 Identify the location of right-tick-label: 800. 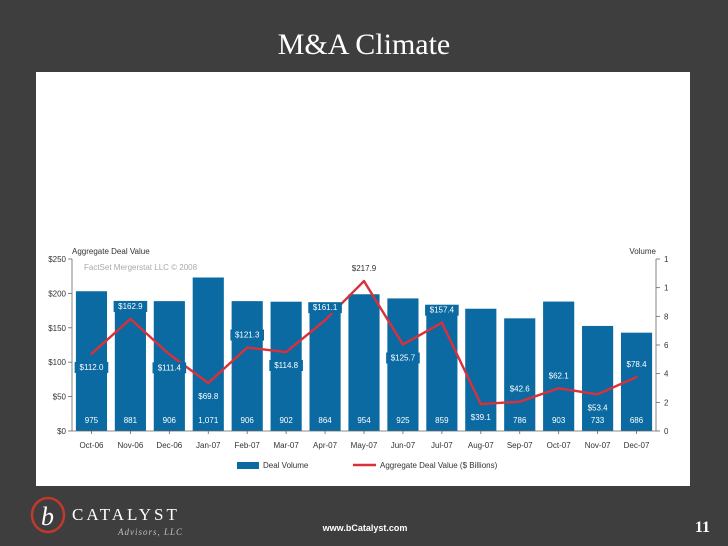
(666, 316).